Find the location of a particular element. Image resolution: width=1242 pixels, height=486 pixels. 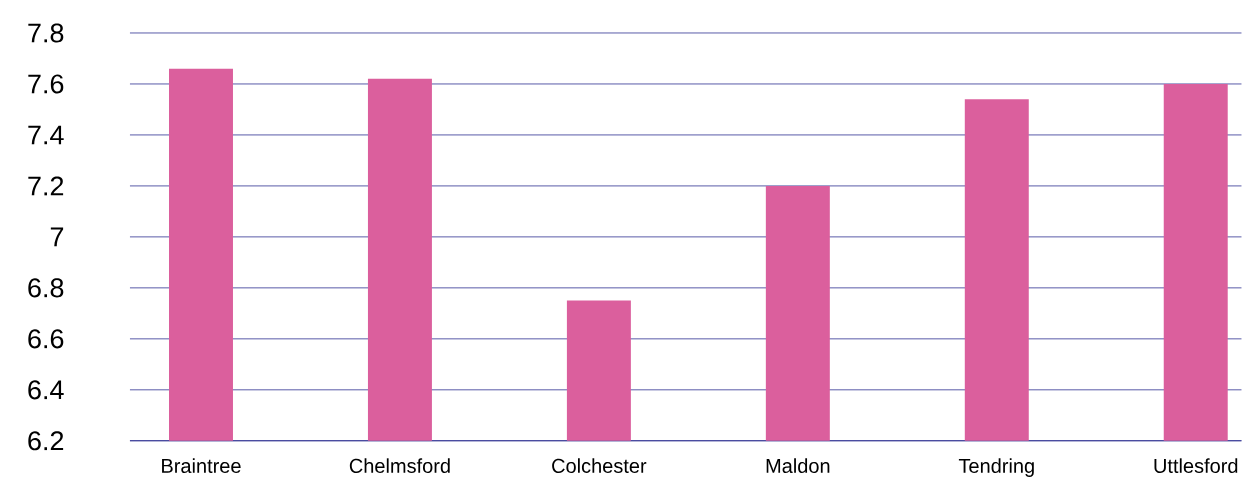

x-tick-label: Uttlesford is located at coordinates (1196, 466).